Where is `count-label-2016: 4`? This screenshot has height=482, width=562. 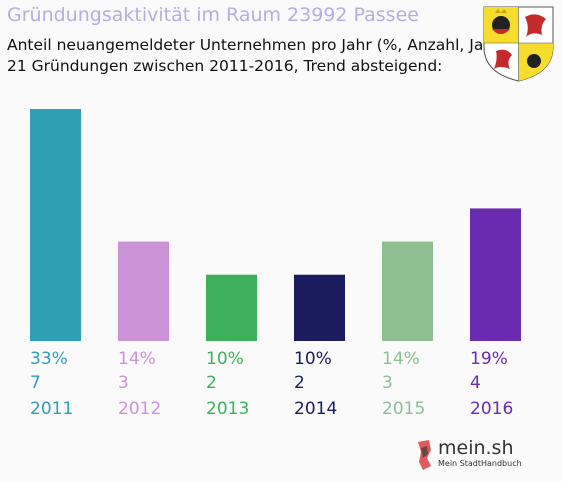
count-label-2016: 4 is located at coordinates (475, 383).